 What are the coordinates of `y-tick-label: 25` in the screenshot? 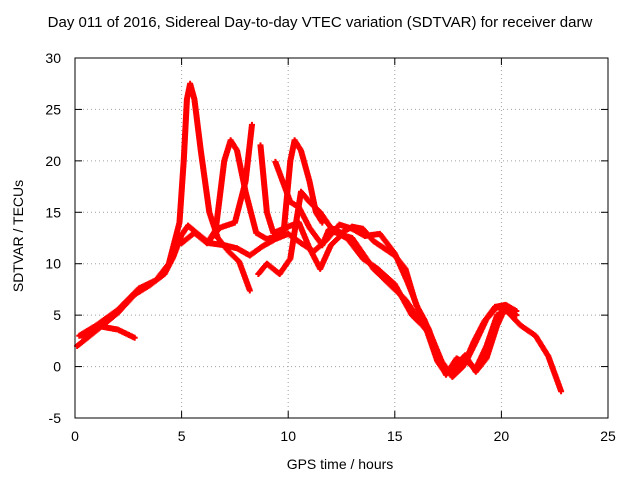 It's located at (53, 109).